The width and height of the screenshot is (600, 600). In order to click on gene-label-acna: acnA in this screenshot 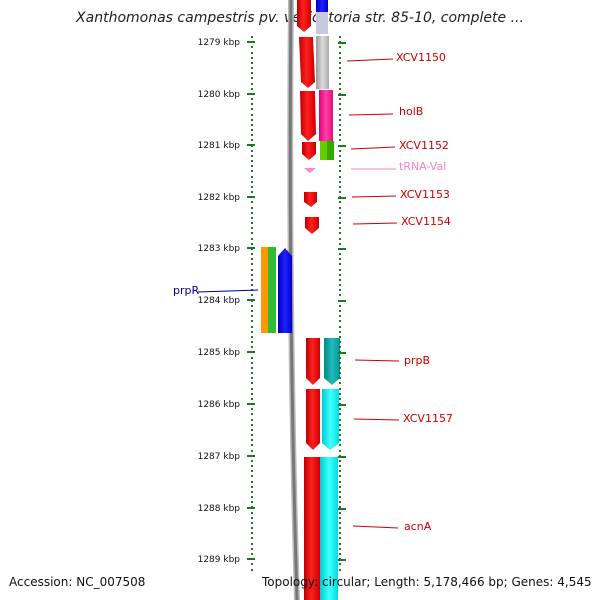, I will do `click(418, 526)`.